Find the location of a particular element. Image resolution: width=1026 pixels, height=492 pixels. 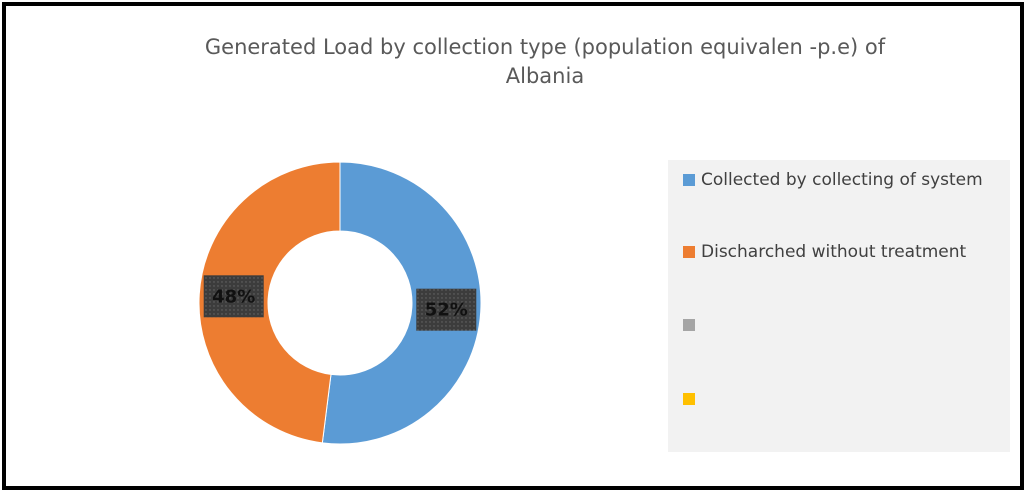

chart-title: Albania is located at coordinates (545, 76).